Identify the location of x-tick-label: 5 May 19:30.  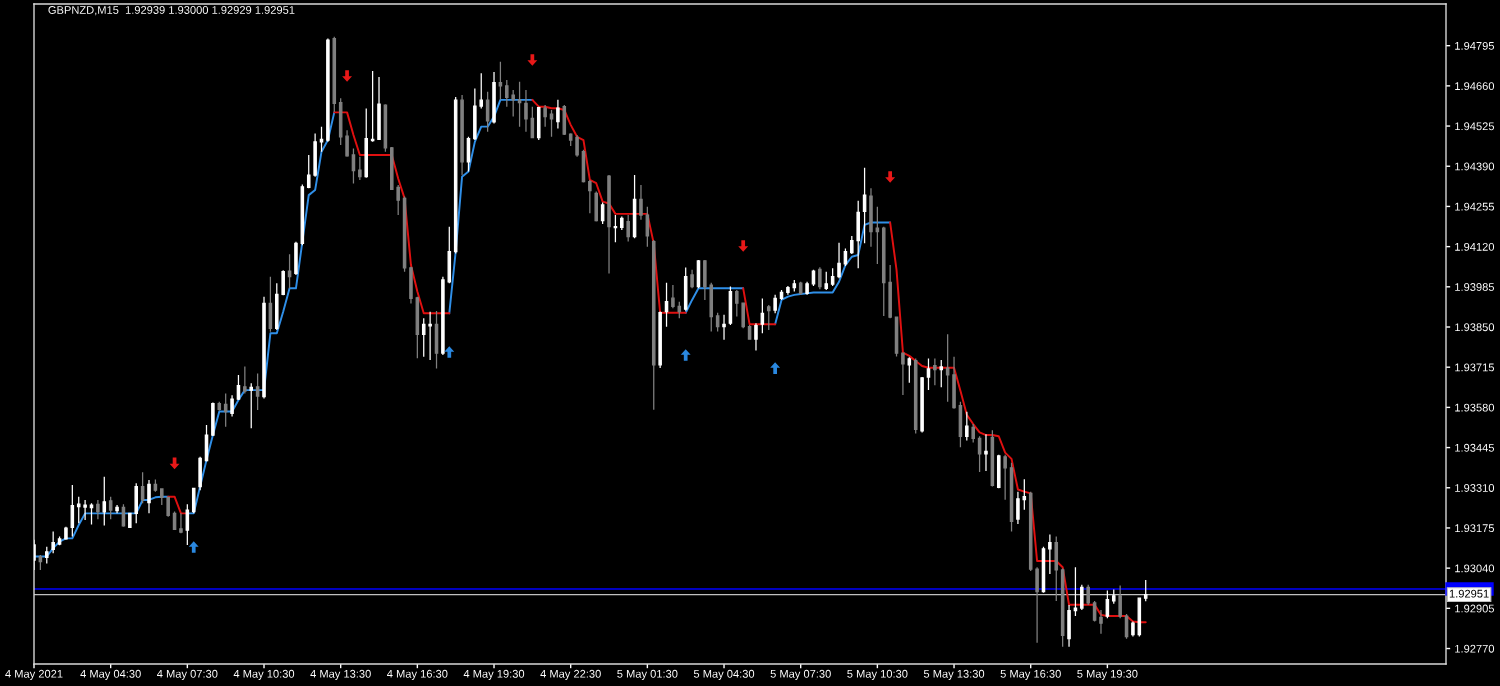
(1107, 674).